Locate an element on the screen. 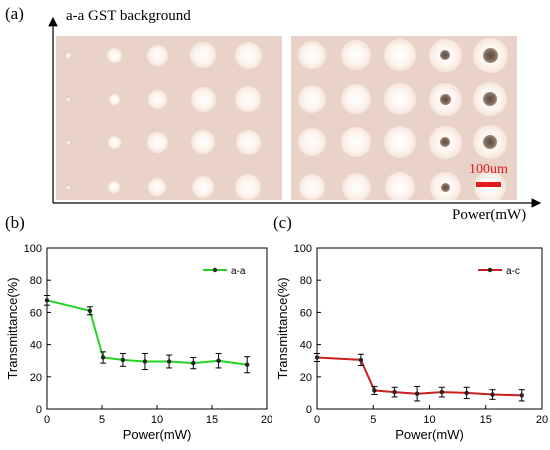  panel-c-label: (c) is located at coordinates (282, 222).